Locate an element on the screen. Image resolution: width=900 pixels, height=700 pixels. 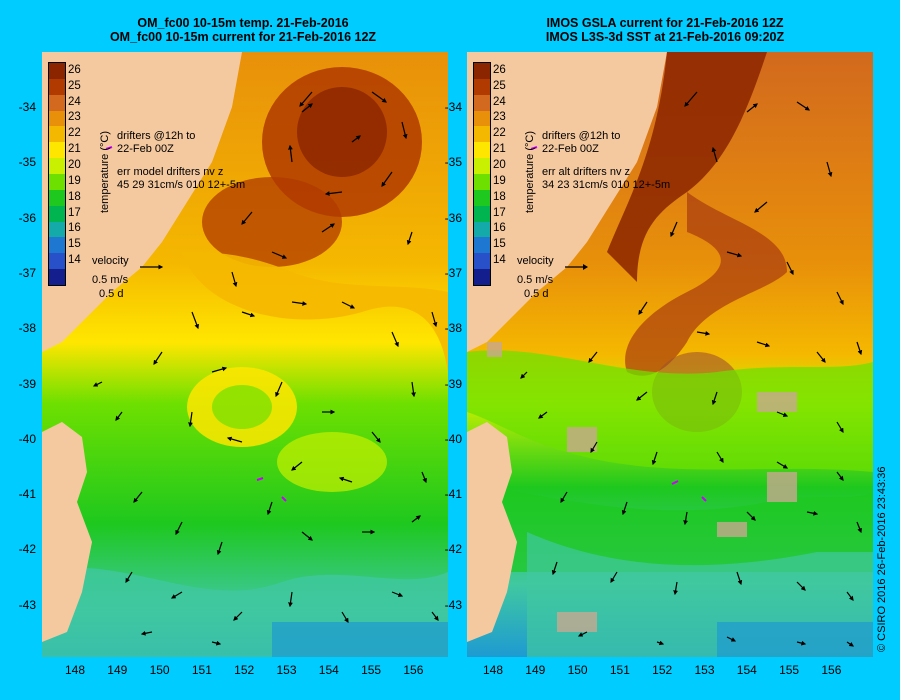
copyright-timestamp: © CSIRO 2016 26-Feb-2016 23:43:36 is located at coordinates (882, 559).